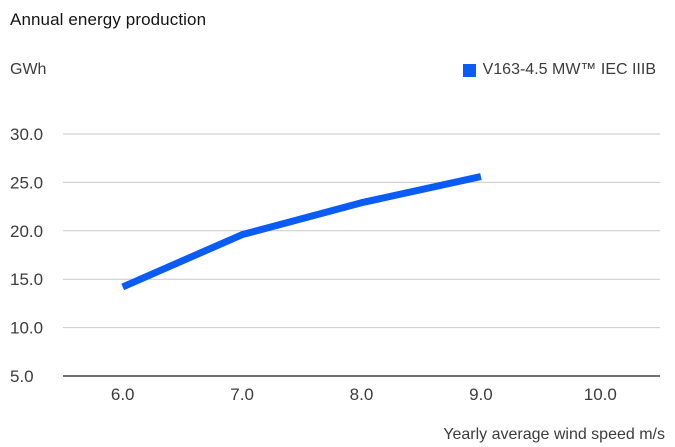 Image resolution: width=675 pixels, height=447 pixels. What do you see at coordinates (123, 394) in the screenshot?
I see `x-tick-label: 6.0` at bounding box center [123, 394].